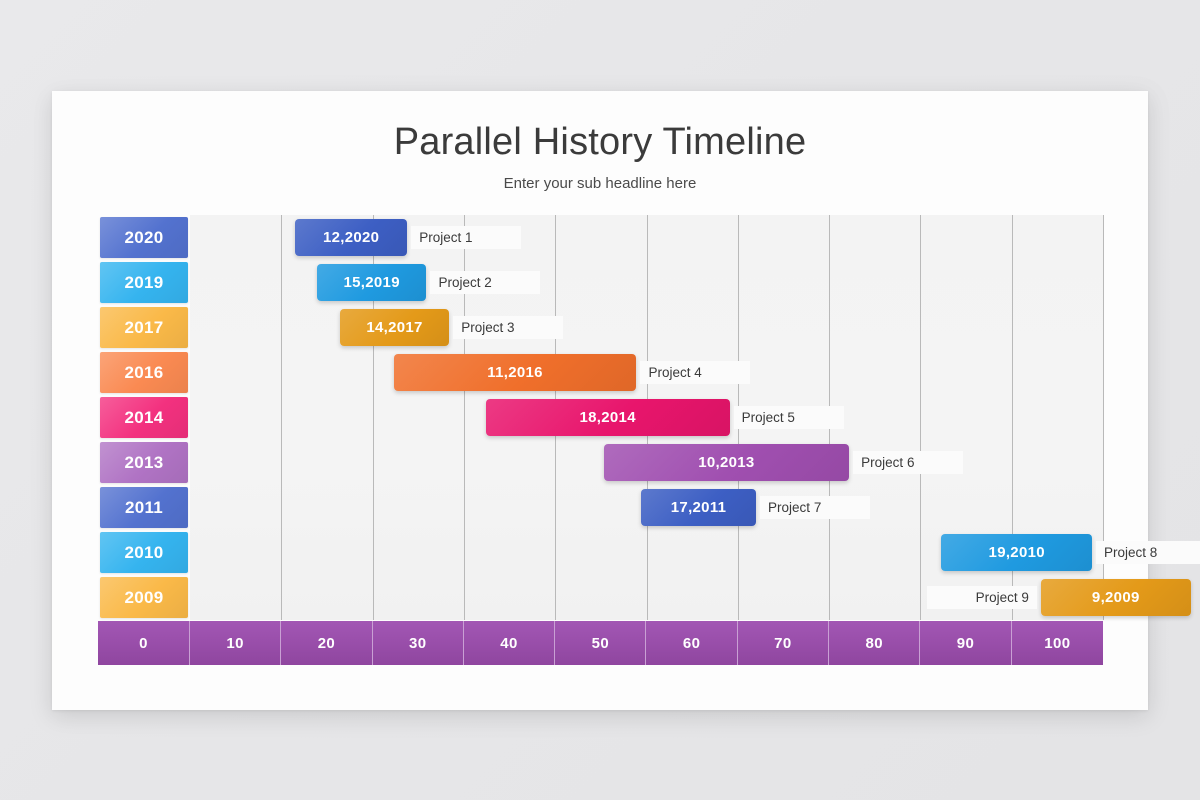 The height and width of the screenshot is (800, 1200). I want to click on year-label-2010: 2010, so click(144, 552).